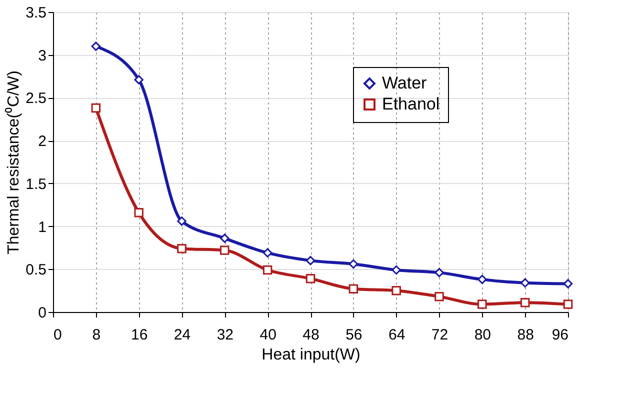 This screenshot has width=633, height=409. Describe the element at coordinates (439, 335) in the screenshot. I see `x-tick-label: 72` at that location.